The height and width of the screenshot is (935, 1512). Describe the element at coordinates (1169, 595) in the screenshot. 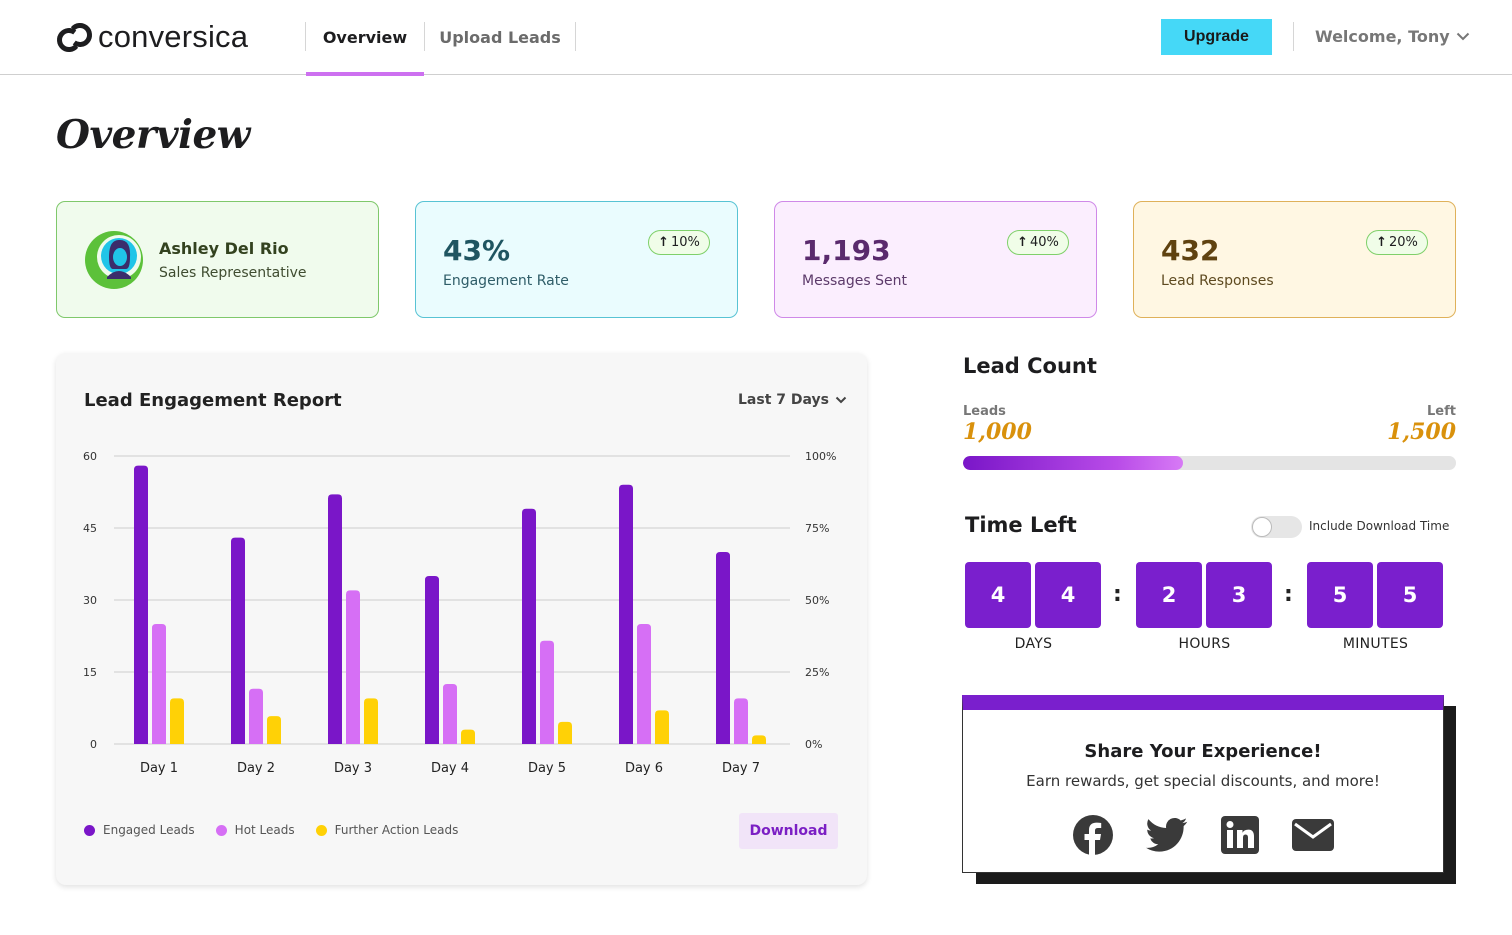

I see `hours-digit: 2` at that location.